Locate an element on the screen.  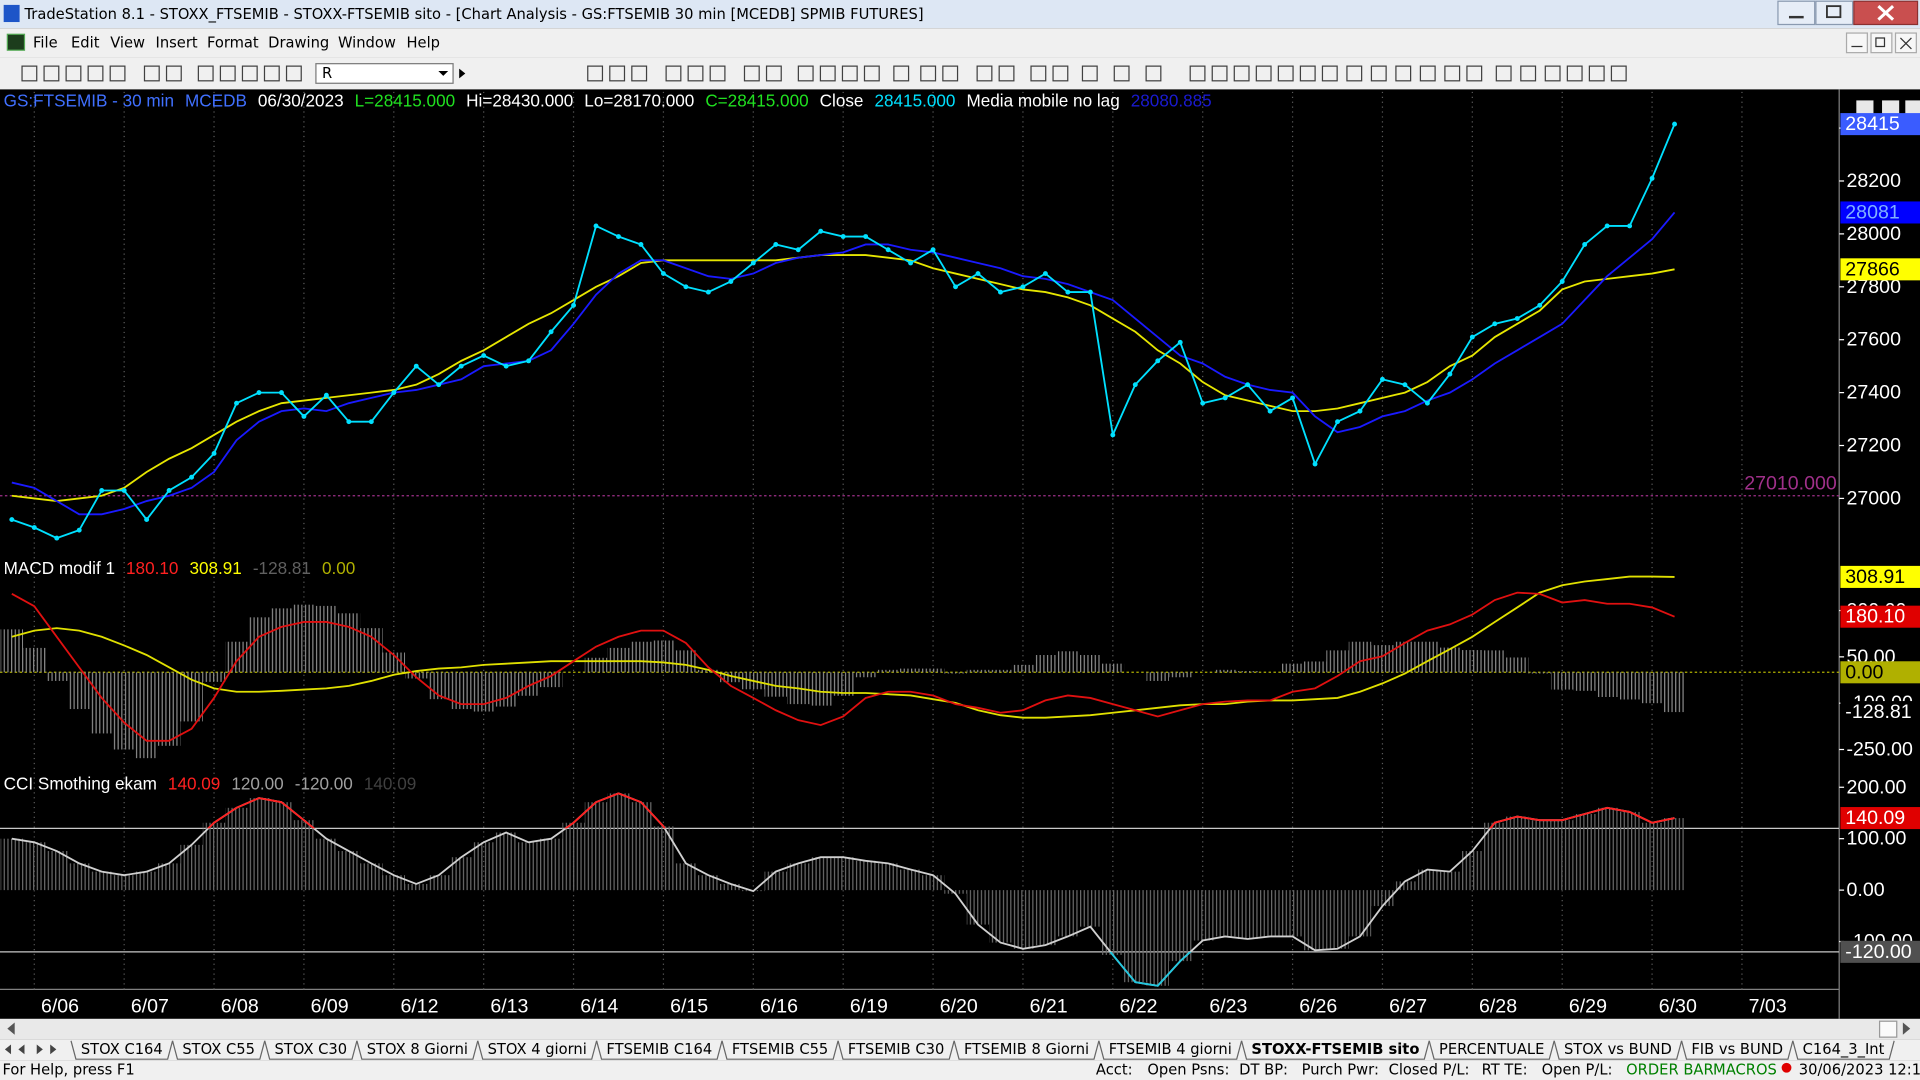
tab-label: FIB vs BUND is located at coordinates (1737, 1049).